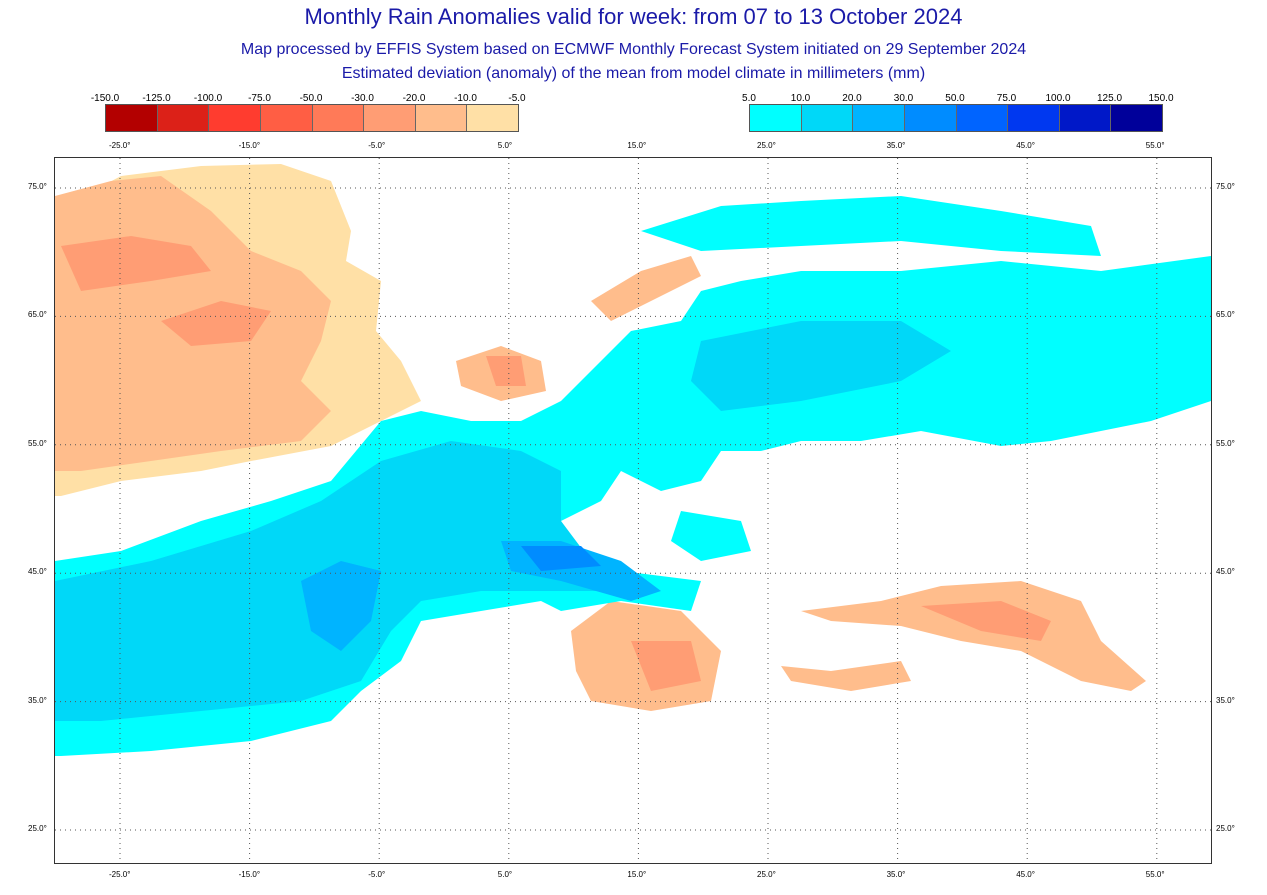  I want to click on colorbar-label: -125.0, so click(156, 98).